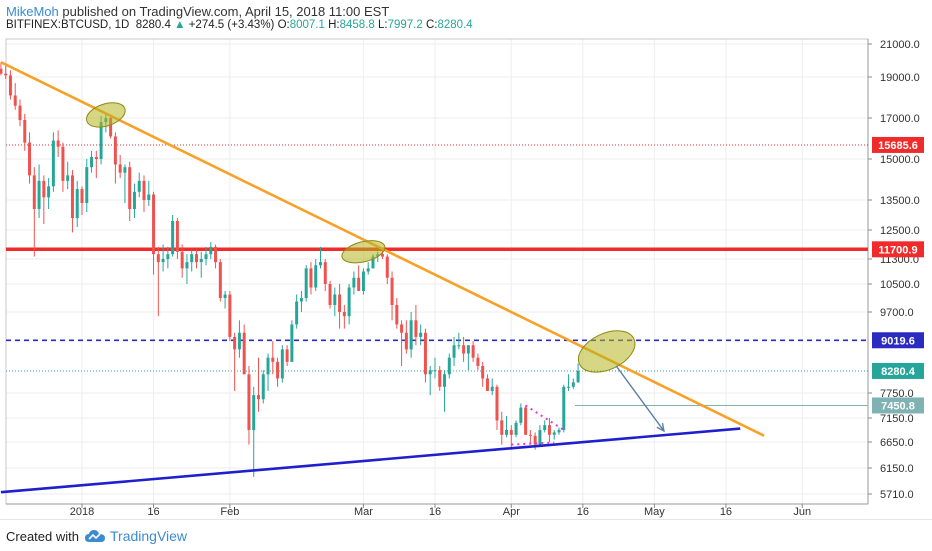 This screenshot has height=551, width=932. Describe the element at coordinates (654, 512) in the screenshot. I see `time-tick-label: May` at that location.